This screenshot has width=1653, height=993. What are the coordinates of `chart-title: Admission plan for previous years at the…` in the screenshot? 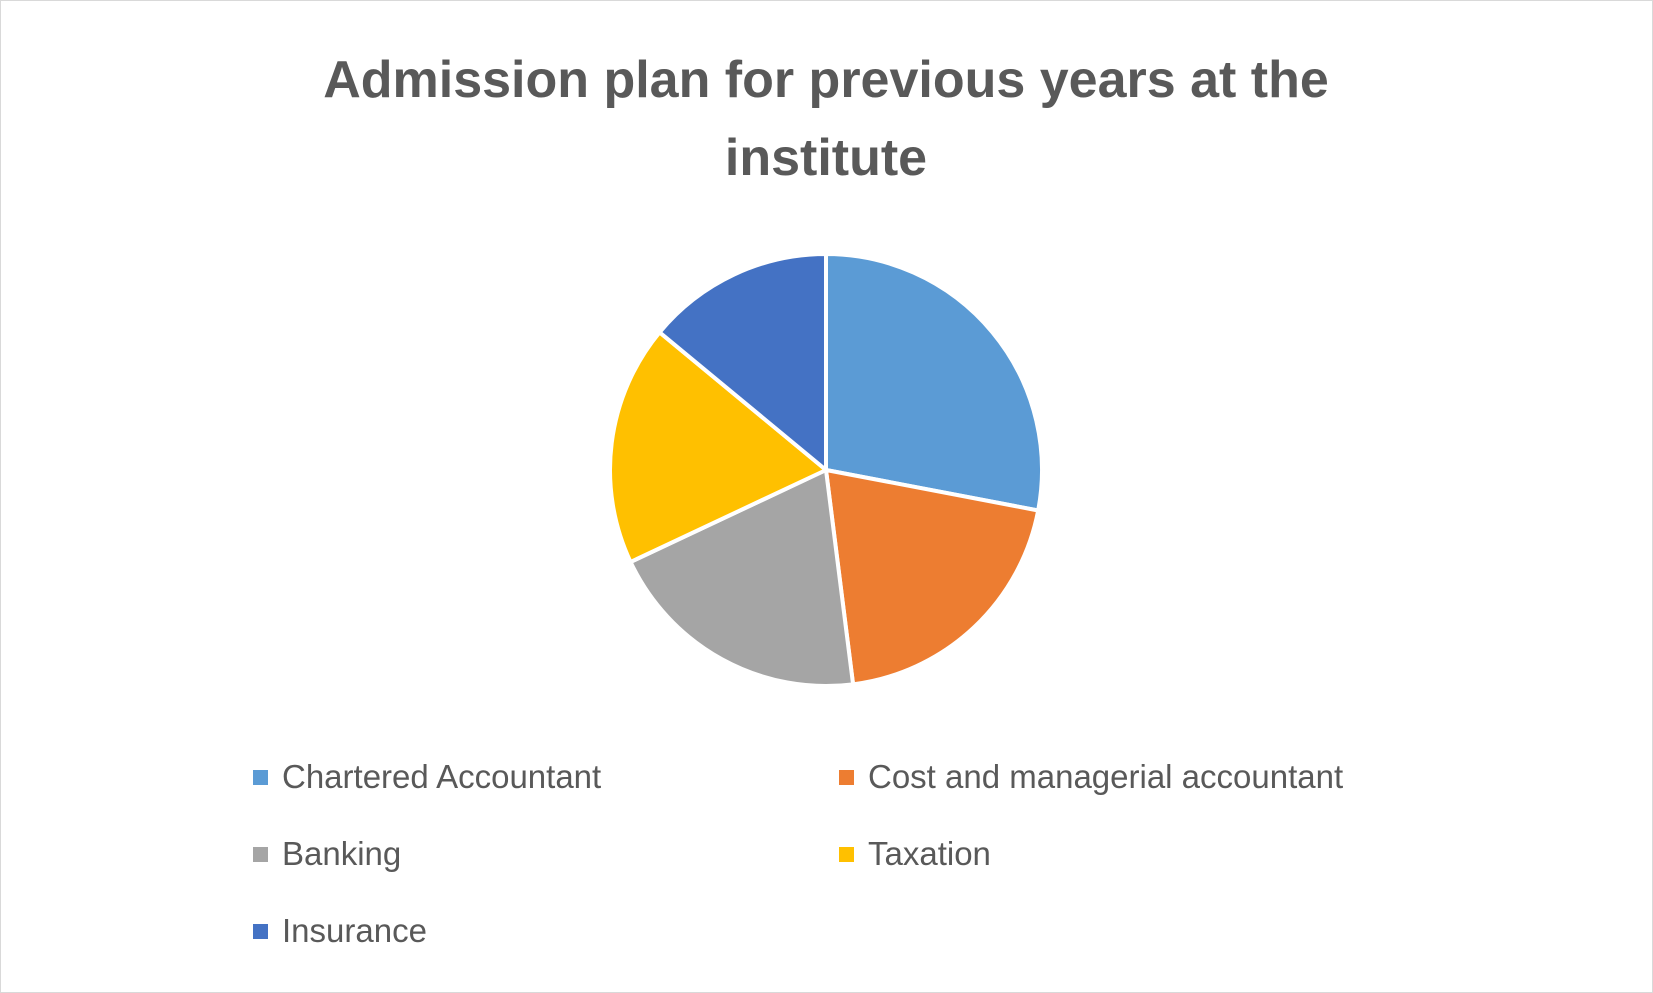 It's located at (826, 119).